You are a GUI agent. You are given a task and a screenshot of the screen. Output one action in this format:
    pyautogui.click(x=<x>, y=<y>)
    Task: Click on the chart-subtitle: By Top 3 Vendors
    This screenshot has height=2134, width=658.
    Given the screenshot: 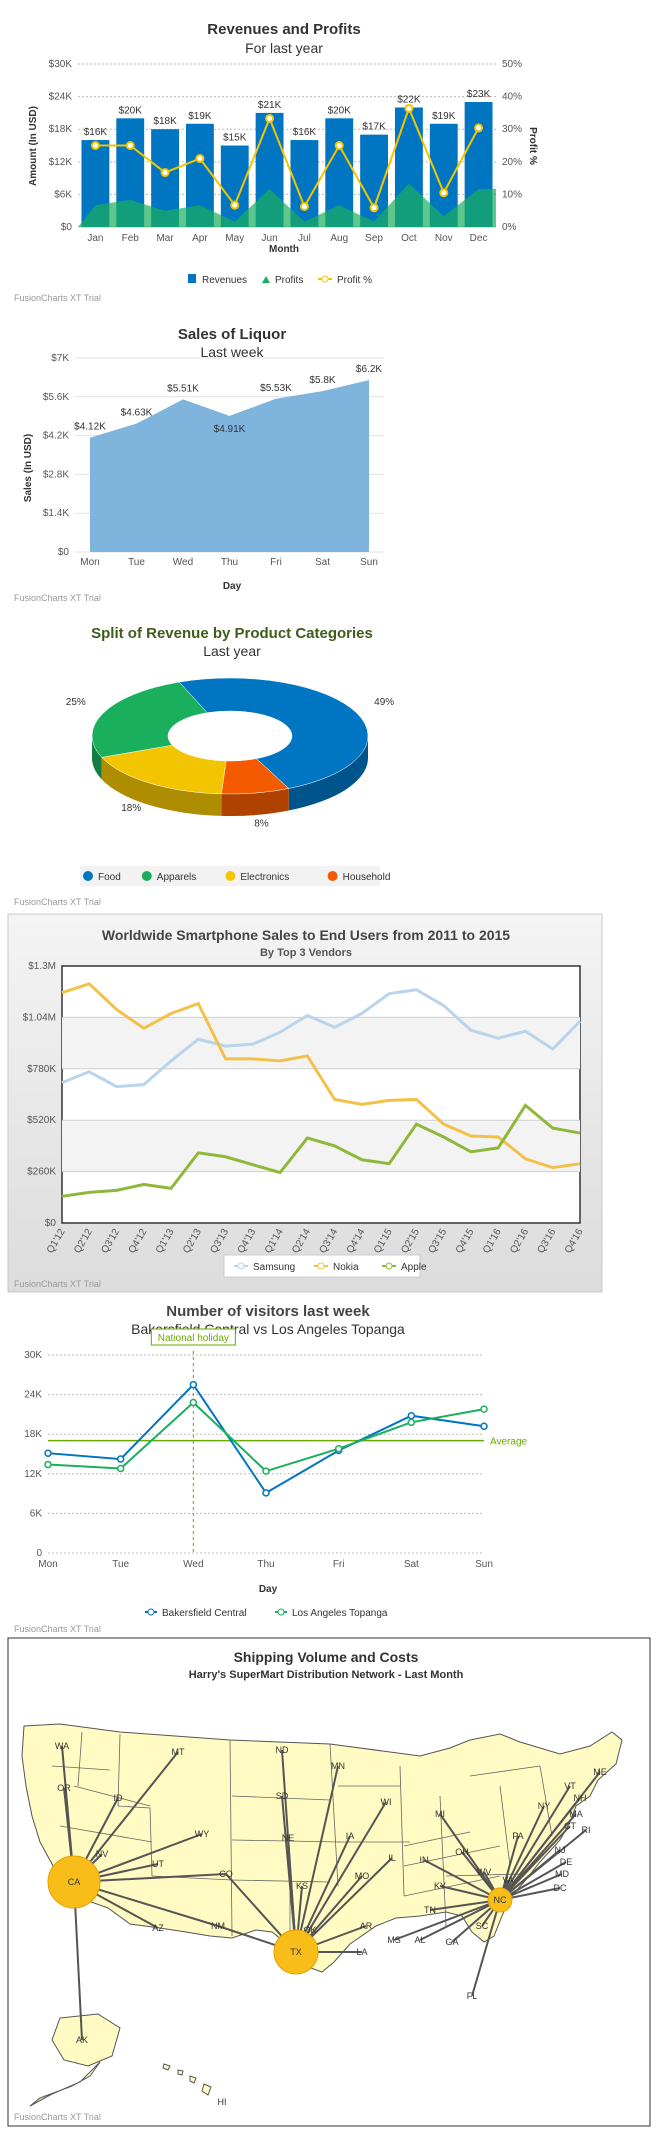 What is the action you would take?
    pyautogui.click(x=306, y=953)
    